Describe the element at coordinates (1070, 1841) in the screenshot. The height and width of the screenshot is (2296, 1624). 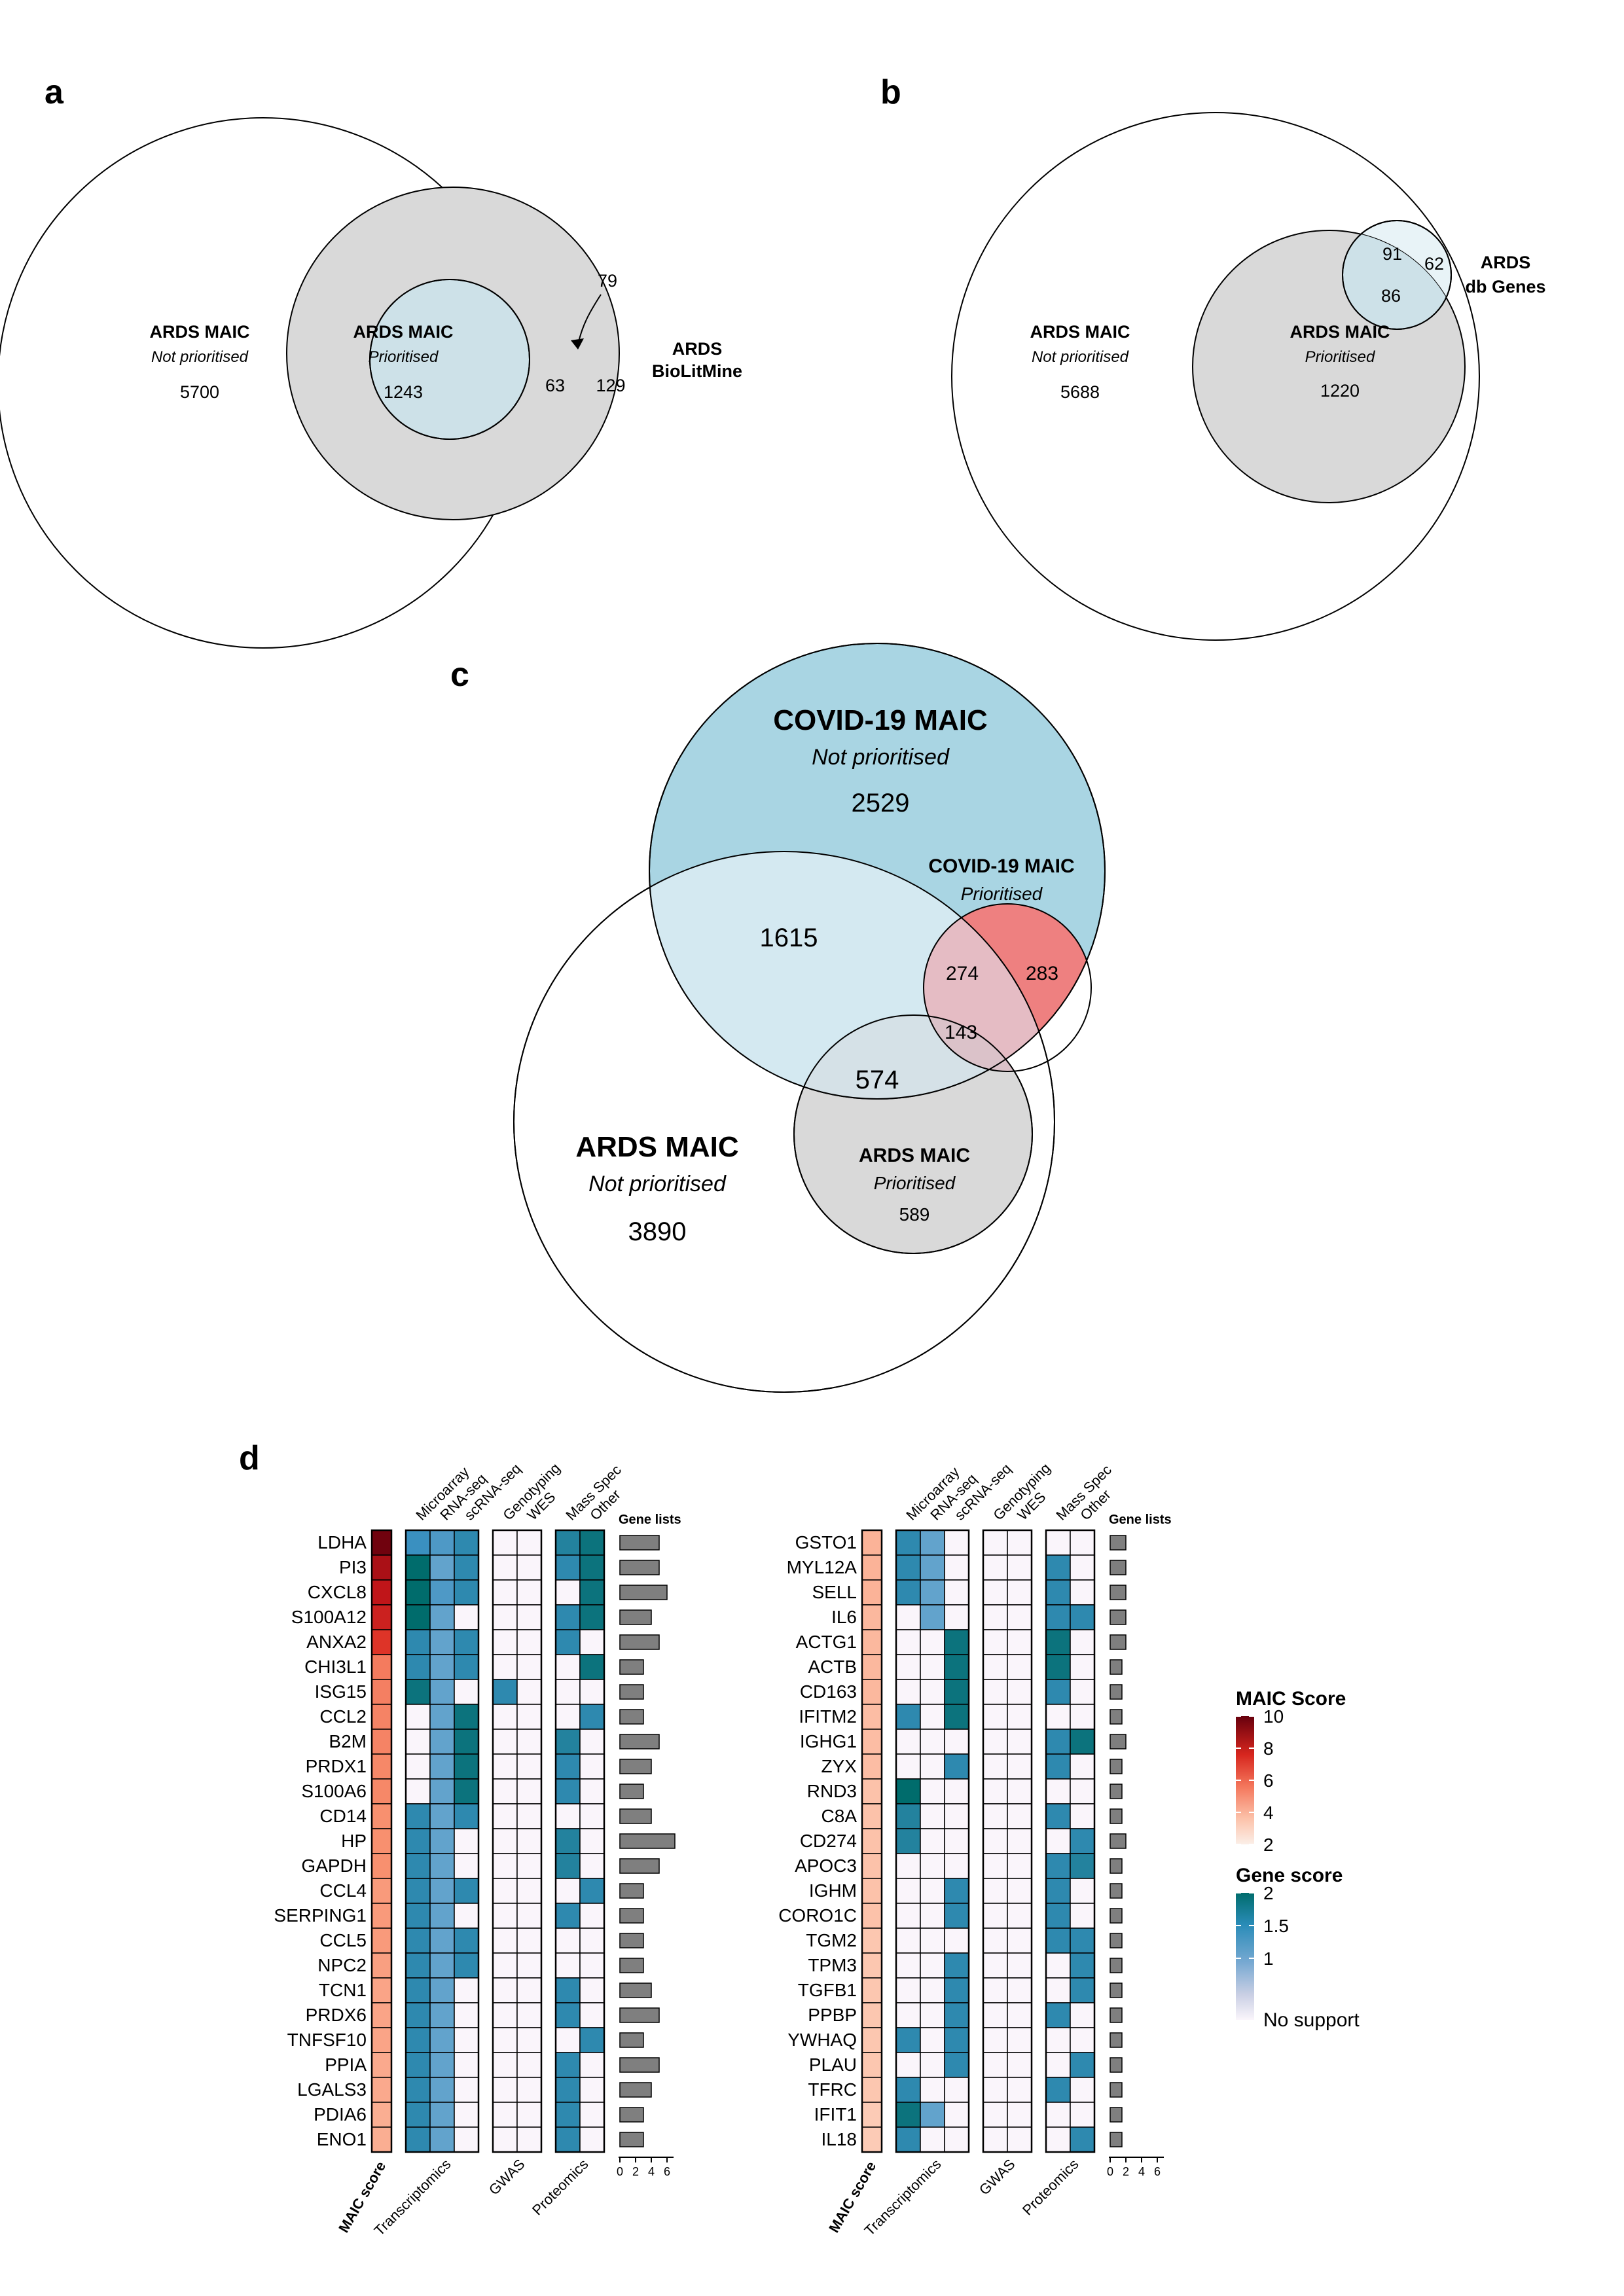
I see `column-group-outline-right` at that location.